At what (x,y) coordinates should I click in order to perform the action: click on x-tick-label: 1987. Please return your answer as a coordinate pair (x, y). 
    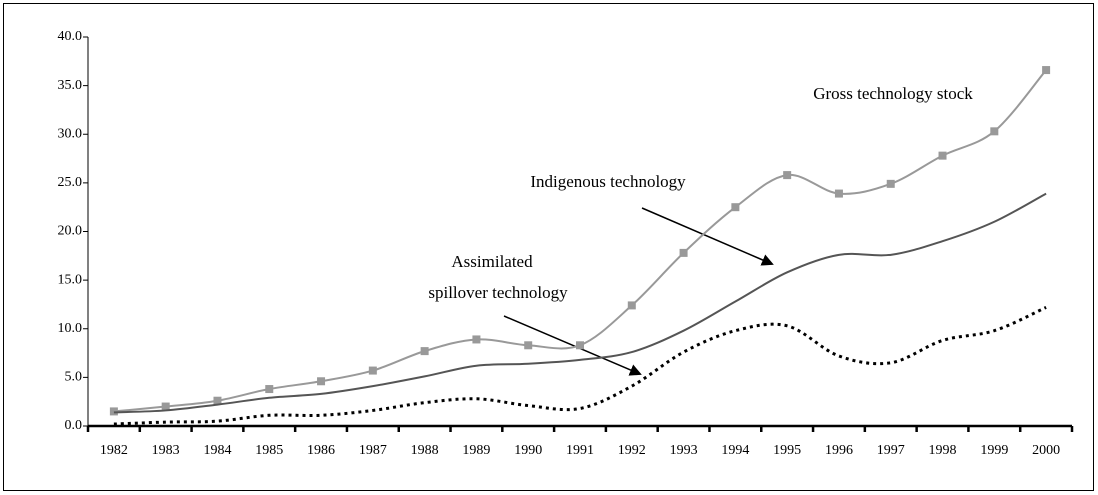
    Looking at the image, I should click on (373, 450).